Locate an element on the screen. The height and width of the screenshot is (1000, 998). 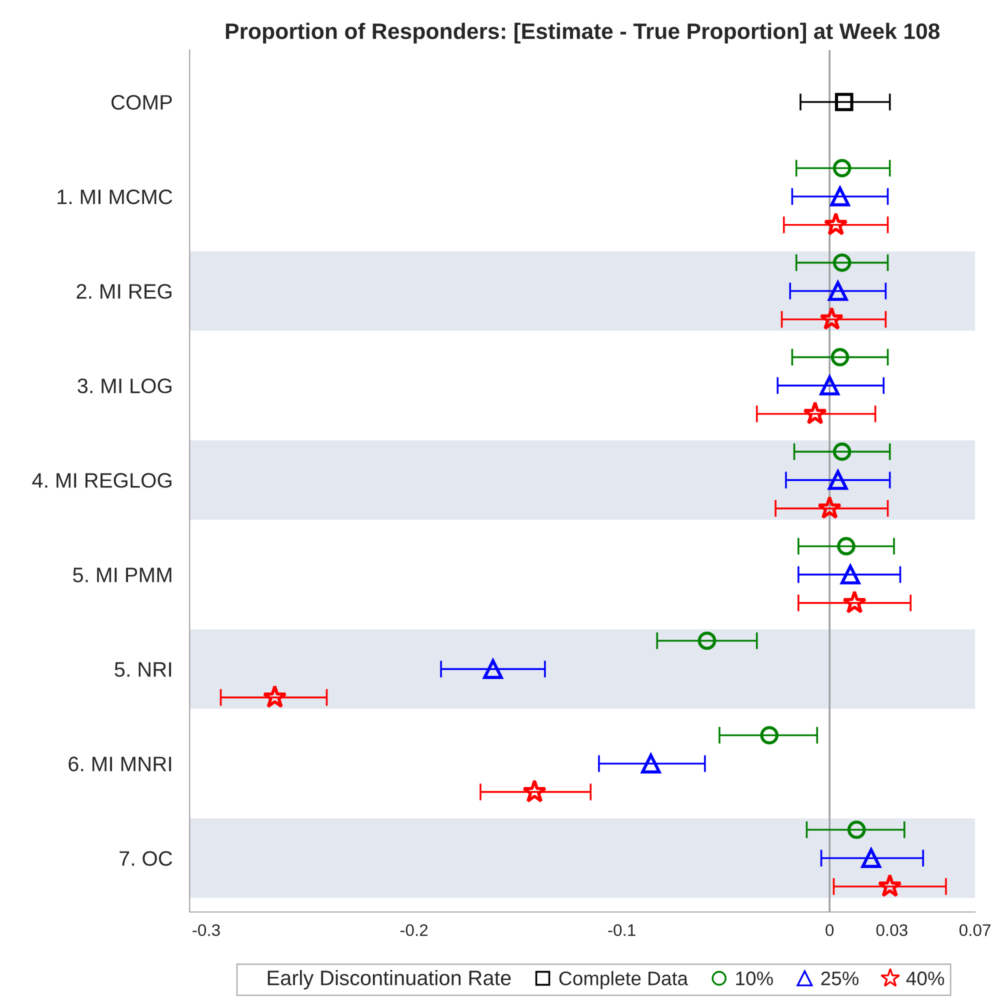
y-tick-label: 6. MI MNRI is located at coordinates (120, 764).